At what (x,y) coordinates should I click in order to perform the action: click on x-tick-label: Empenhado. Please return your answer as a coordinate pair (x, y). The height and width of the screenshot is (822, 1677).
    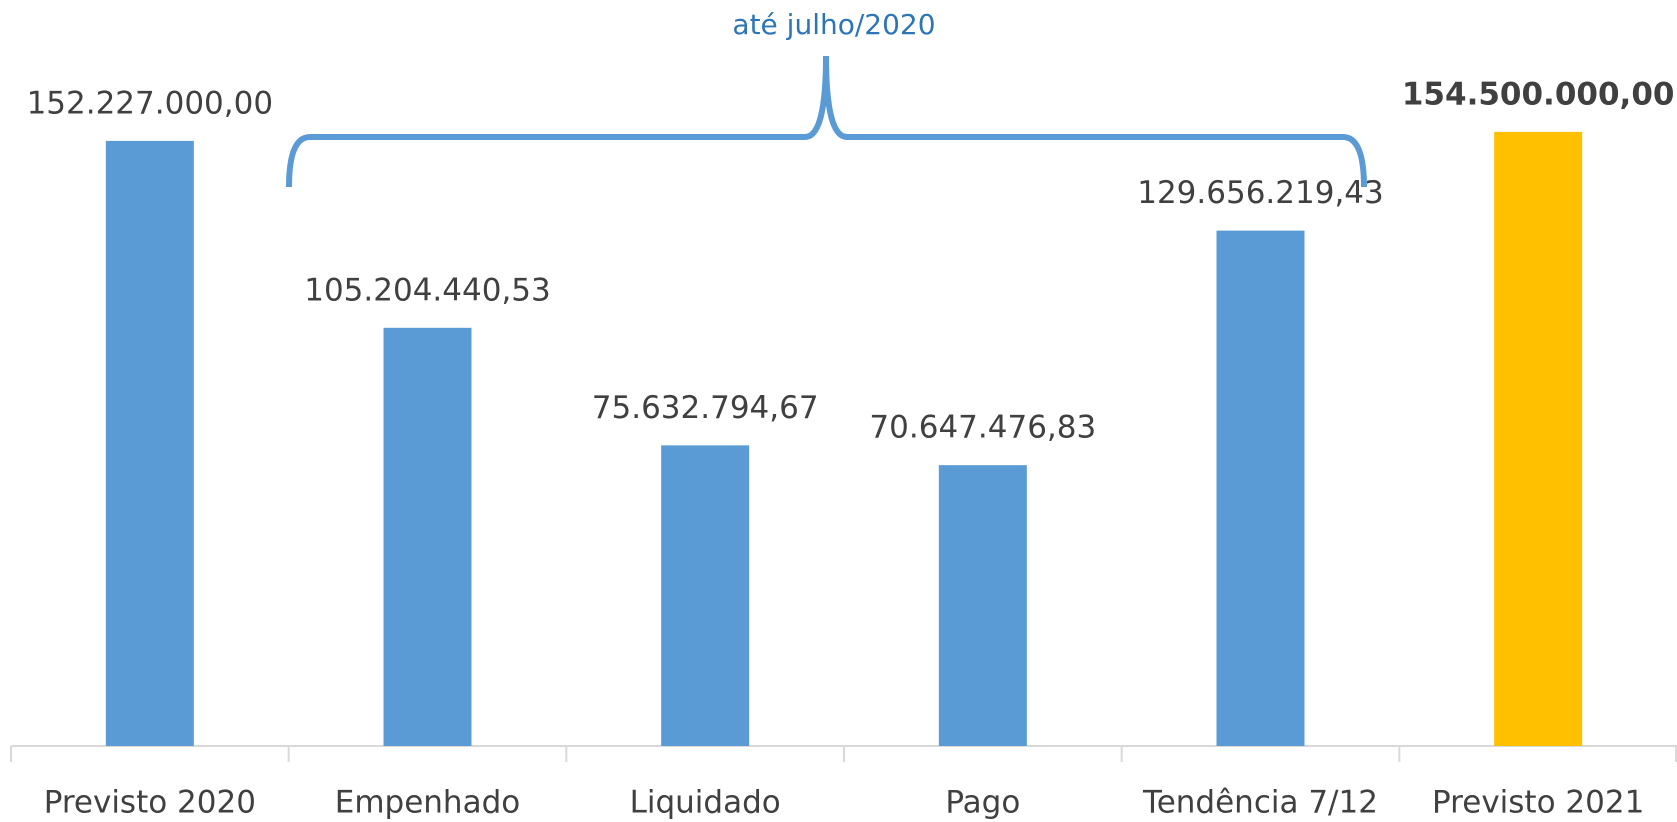
    Looking at the image, I should click on (427, 803).